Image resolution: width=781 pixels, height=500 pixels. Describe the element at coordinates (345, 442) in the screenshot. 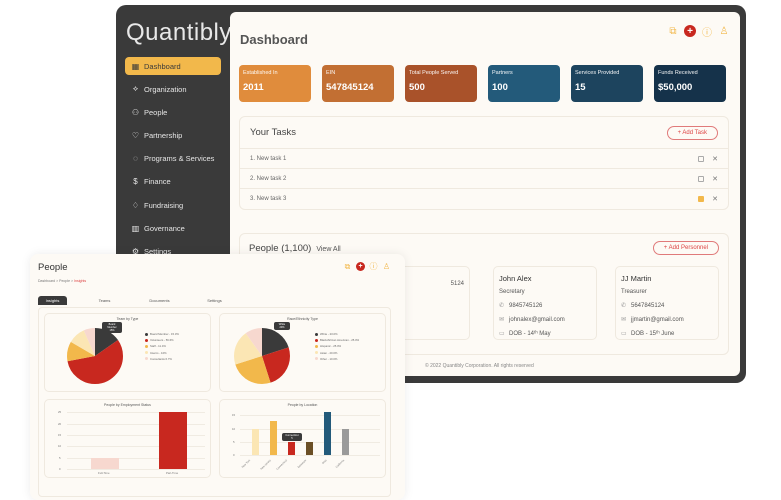

I see `bar-california` at that location.